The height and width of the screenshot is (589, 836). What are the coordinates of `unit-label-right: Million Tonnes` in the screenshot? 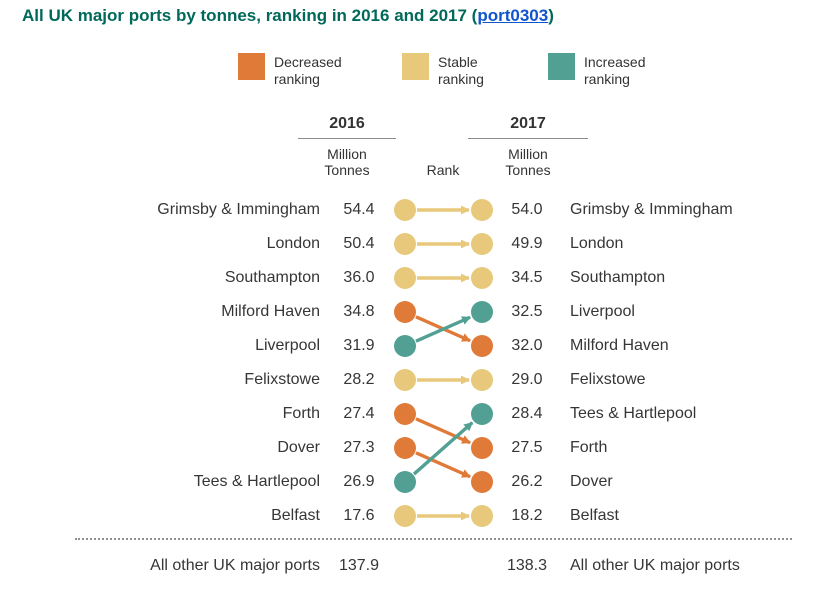 It's located at (528, 162).